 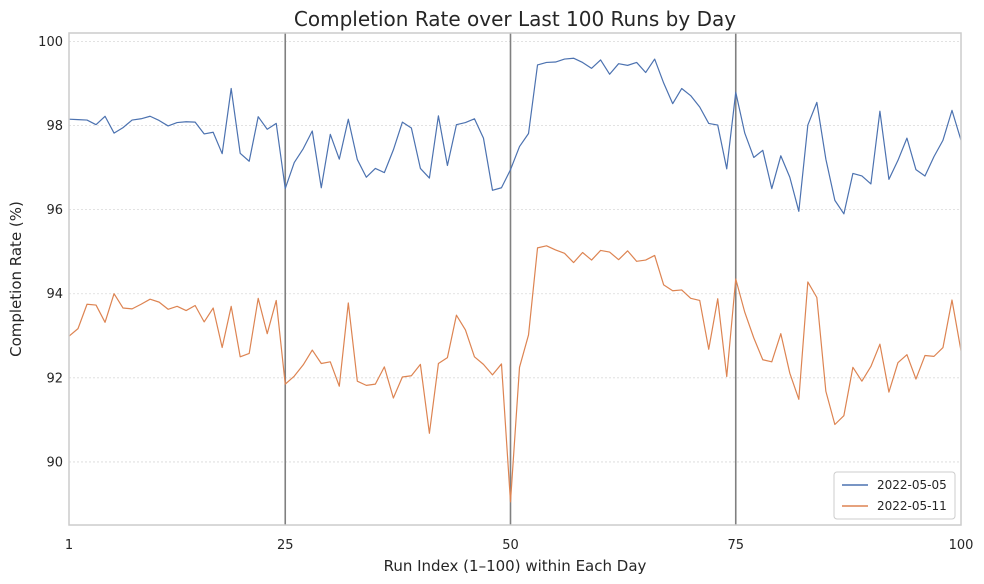 I want to click on x-tick-label: 50, so click(x=510, y=545).